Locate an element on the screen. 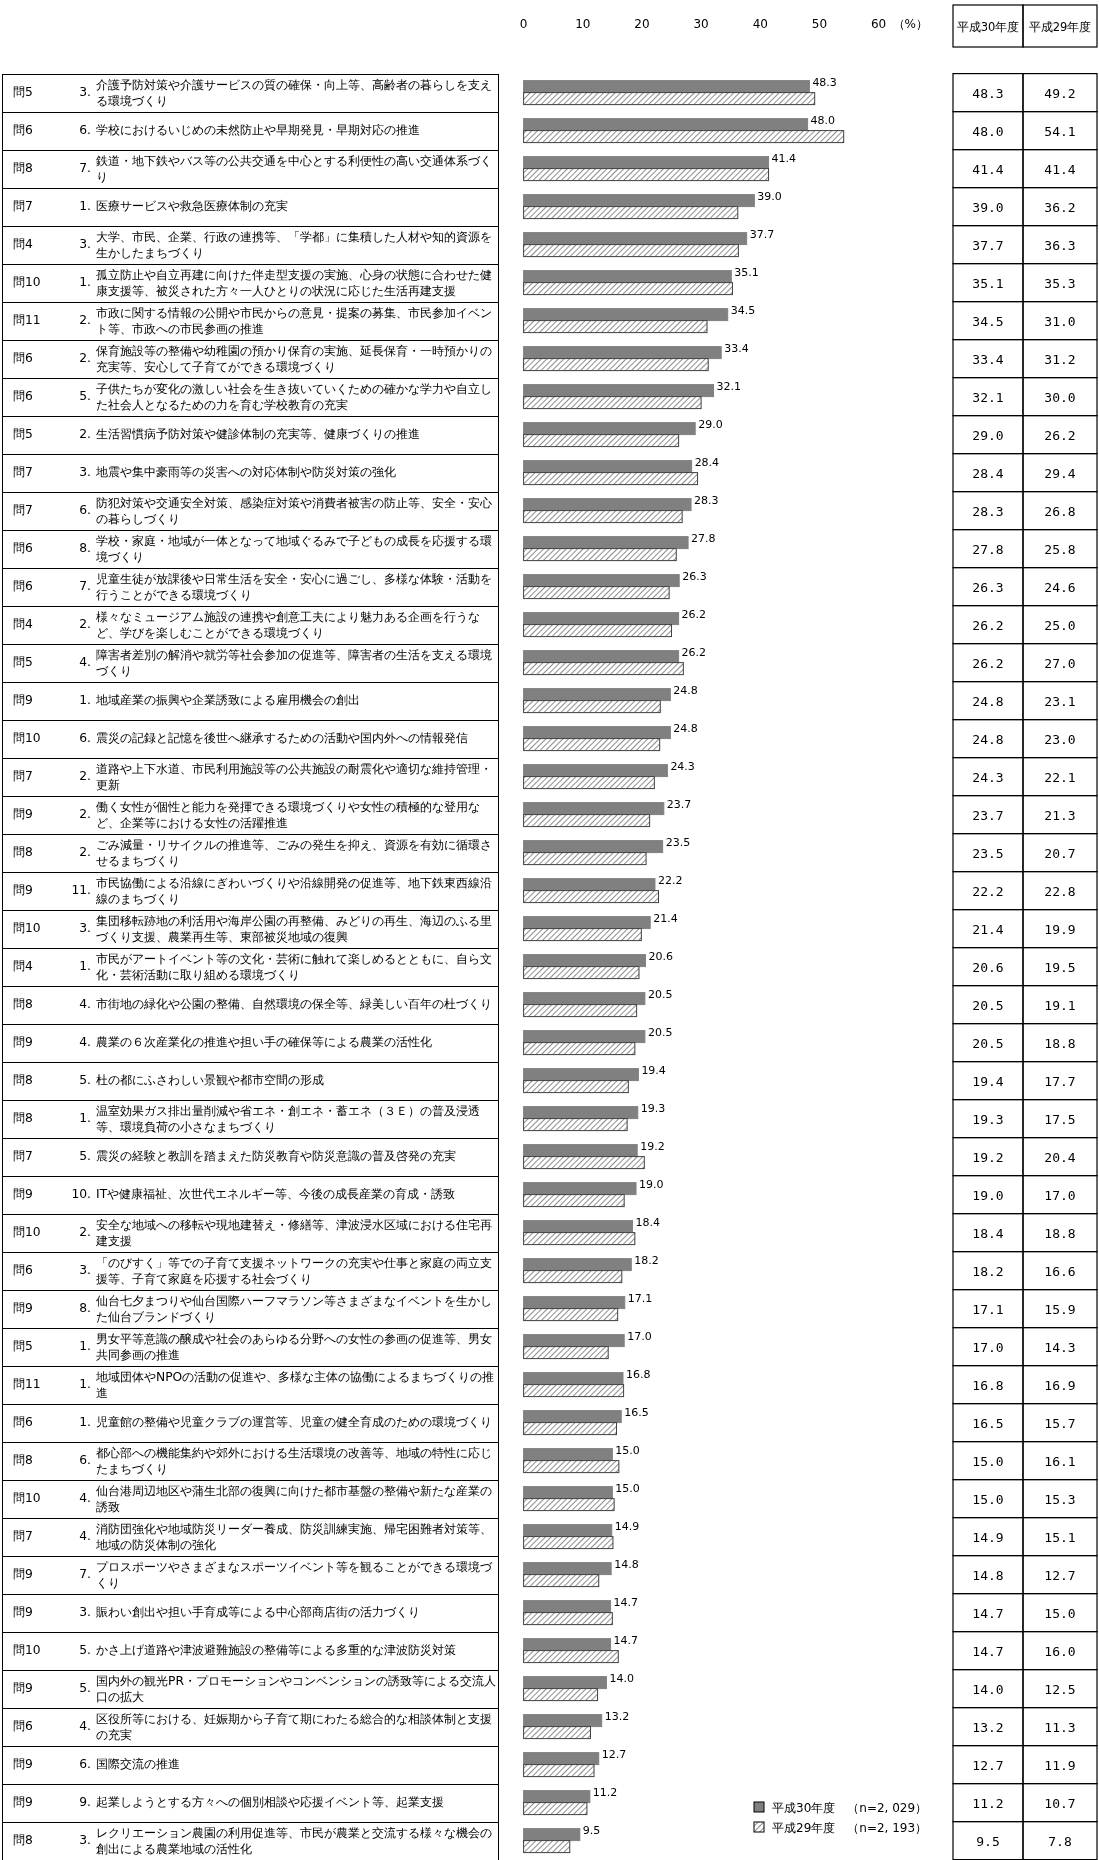 This screenshot has width=1099, height=1860. text: 17.0 is located at coordinates (639, 1336).